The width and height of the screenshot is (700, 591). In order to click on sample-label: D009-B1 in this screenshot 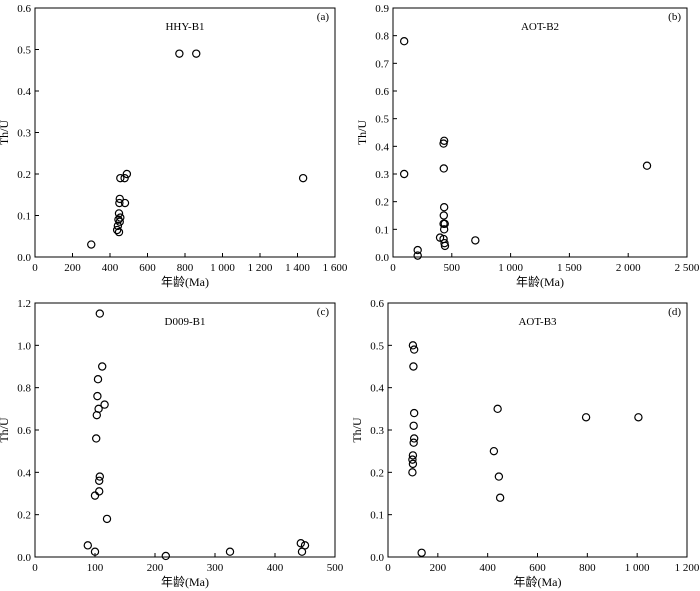, I will do `click(185, 322)`.